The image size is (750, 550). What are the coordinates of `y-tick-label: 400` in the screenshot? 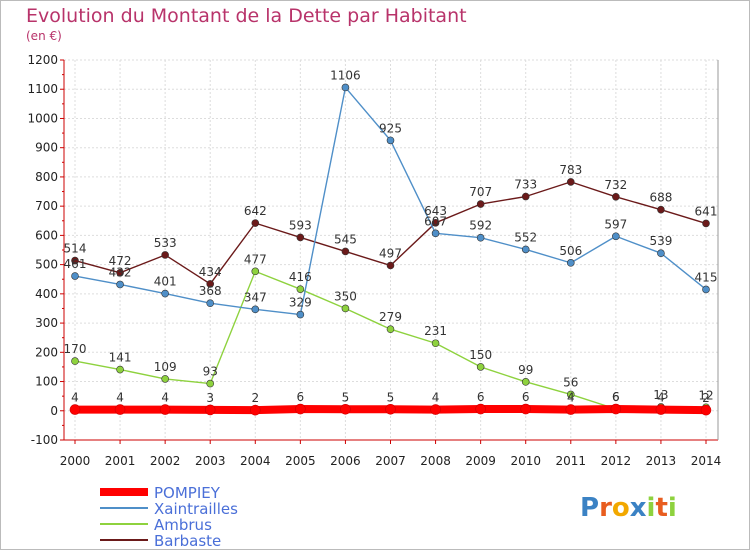 It's located at (46, 294).